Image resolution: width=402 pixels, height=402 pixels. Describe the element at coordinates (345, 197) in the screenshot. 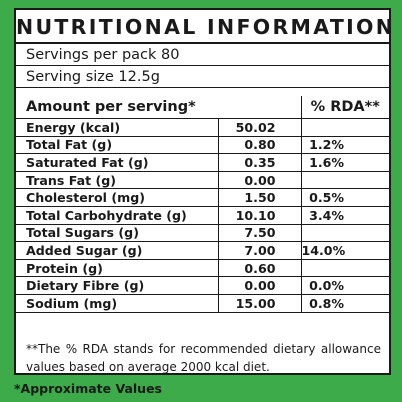

I see `nutrient-rda: 0.5%` at that location.